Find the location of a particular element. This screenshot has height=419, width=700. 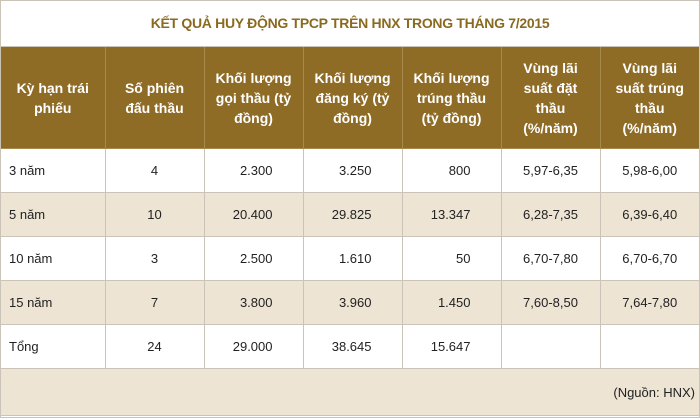

table-cell: 10 is located at coordinates (154, 214).